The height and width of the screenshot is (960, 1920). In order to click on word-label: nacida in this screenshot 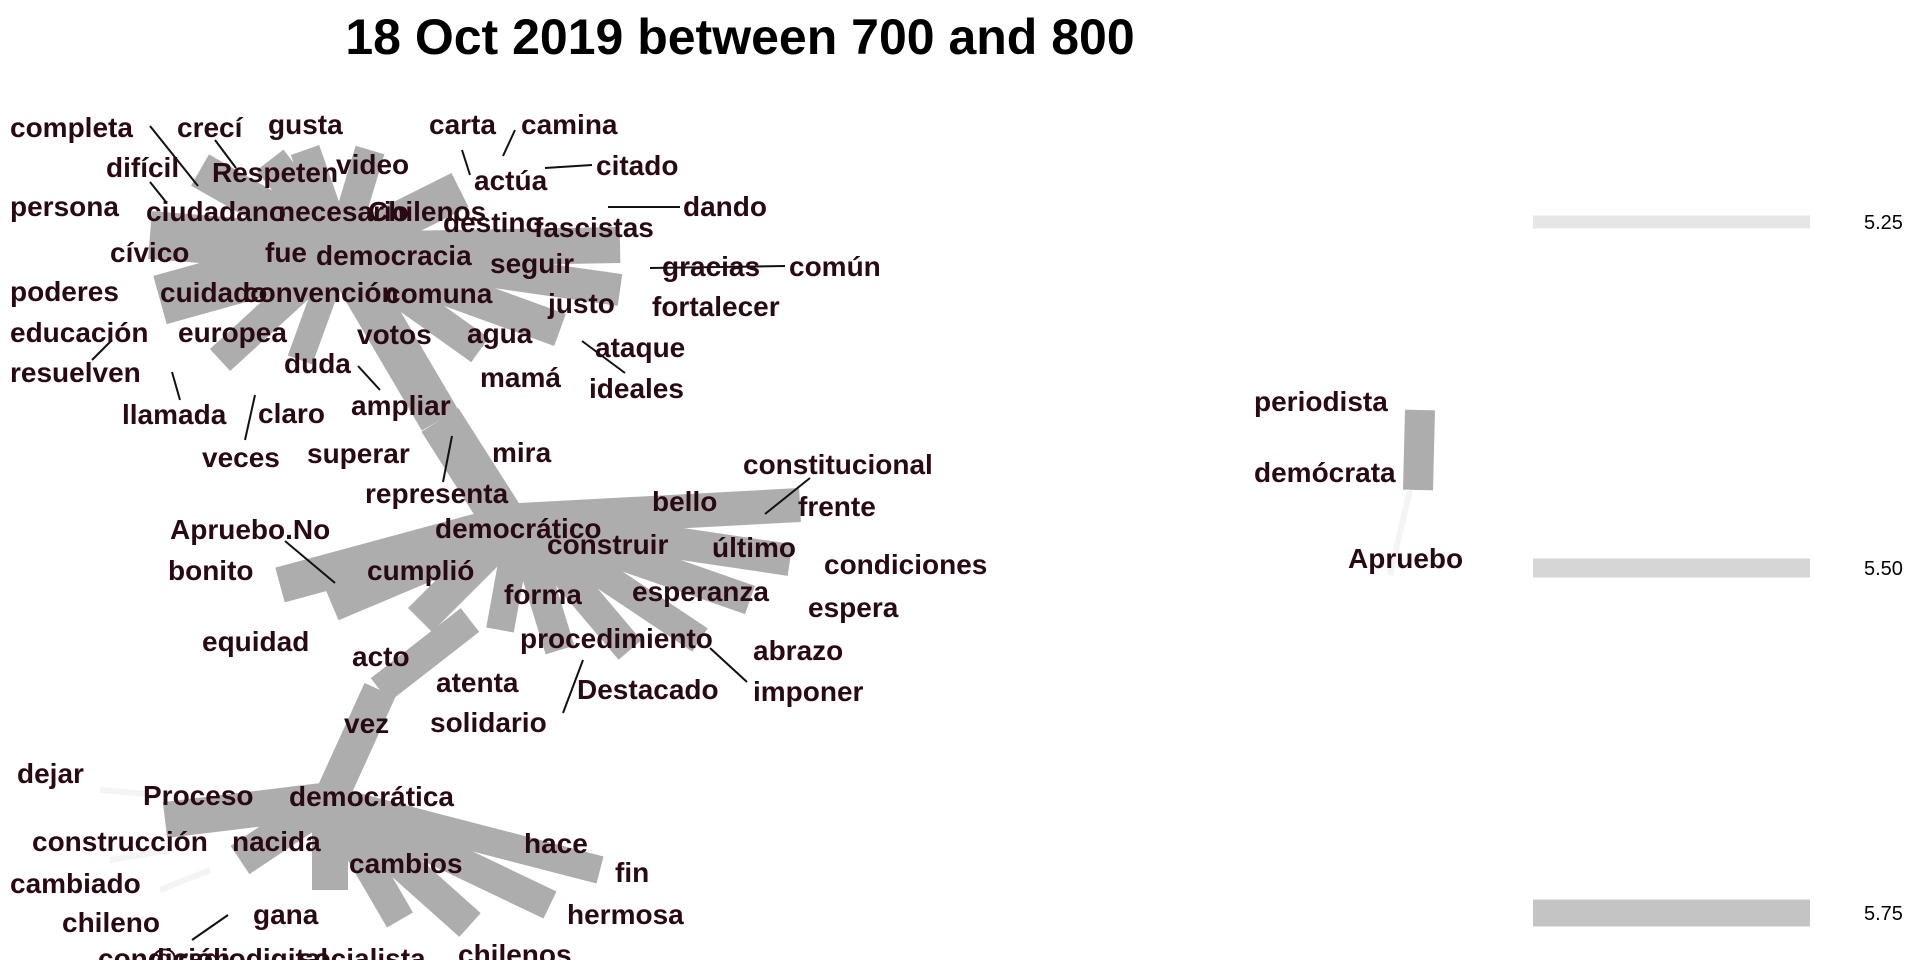, I will do `click(276, 841)`.